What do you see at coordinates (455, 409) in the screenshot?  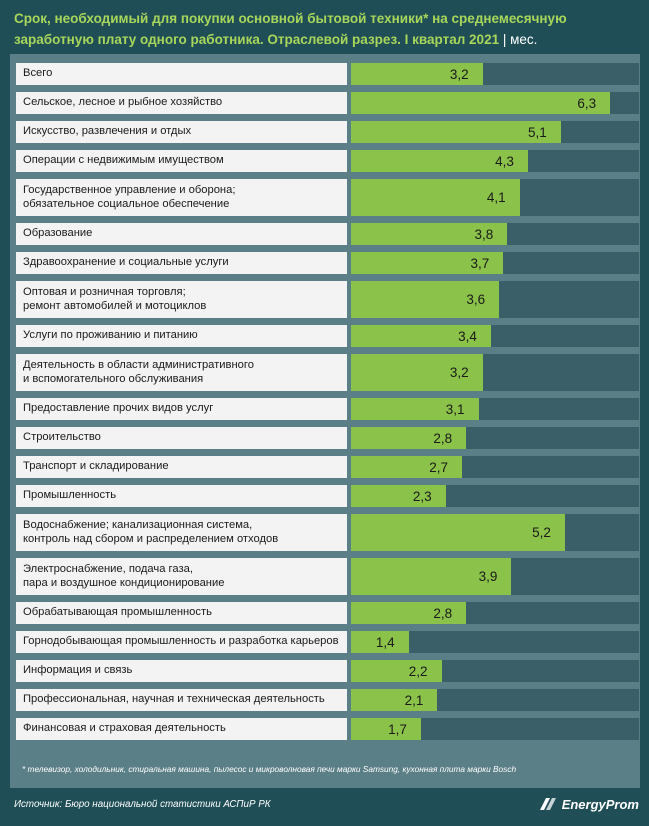 I see `bar-value-label: 3,1` at bounding box center [455, 409].